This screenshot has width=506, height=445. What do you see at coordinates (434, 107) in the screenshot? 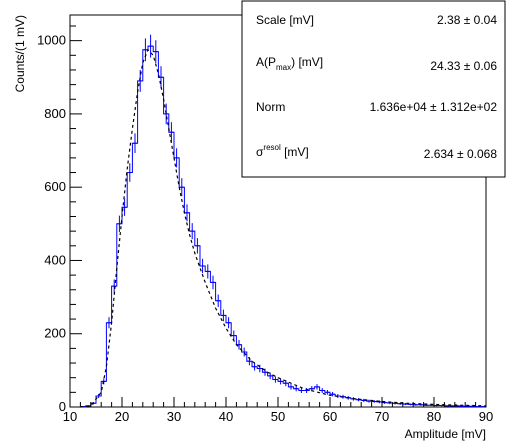
I see `stats-norm-value: 1.636e+04 ± 1.312e+02` at bounding box center [434, 107].